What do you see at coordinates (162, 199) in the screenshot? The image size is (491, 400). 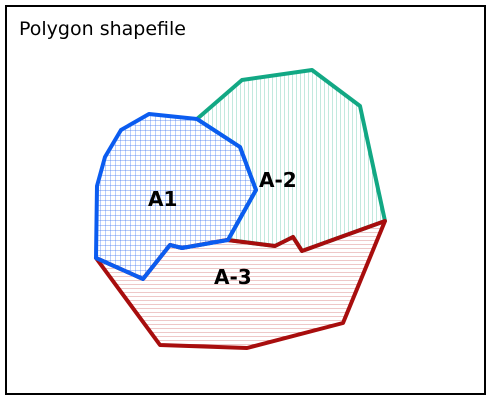 I see `label-a1: A1` at bounding box center [162, 199].